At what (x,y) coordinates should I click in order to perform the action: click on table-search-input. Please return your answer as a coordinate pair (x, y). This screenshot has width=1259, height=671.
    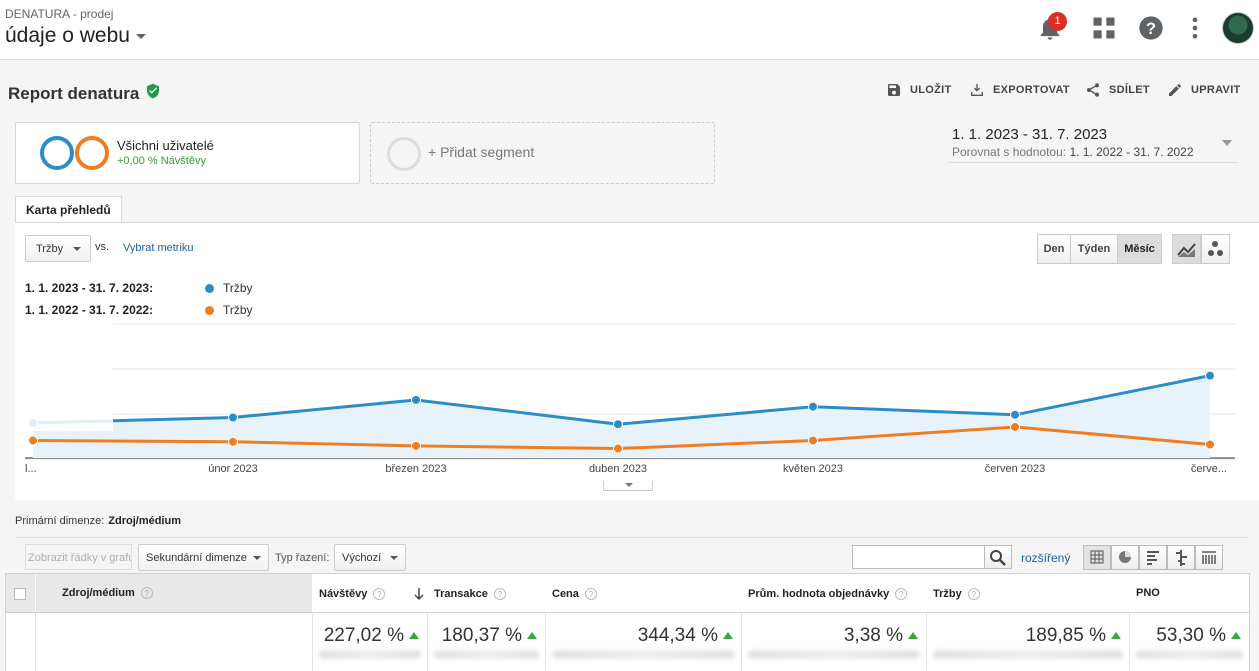
    Looking at the image, I should click on (918, 557).